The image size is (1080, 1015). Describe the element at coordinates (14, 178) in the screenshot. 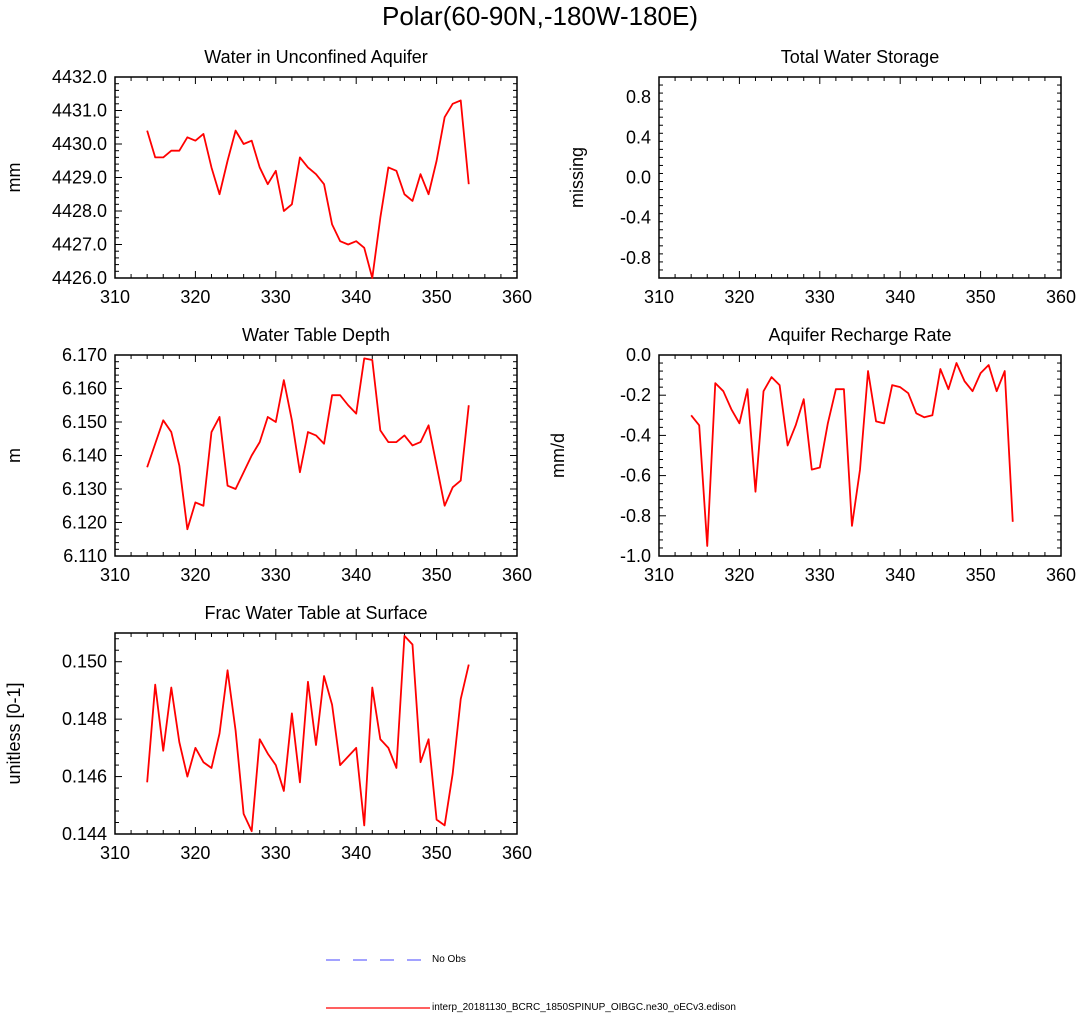

I see `y-axis-label: mm` at that location.